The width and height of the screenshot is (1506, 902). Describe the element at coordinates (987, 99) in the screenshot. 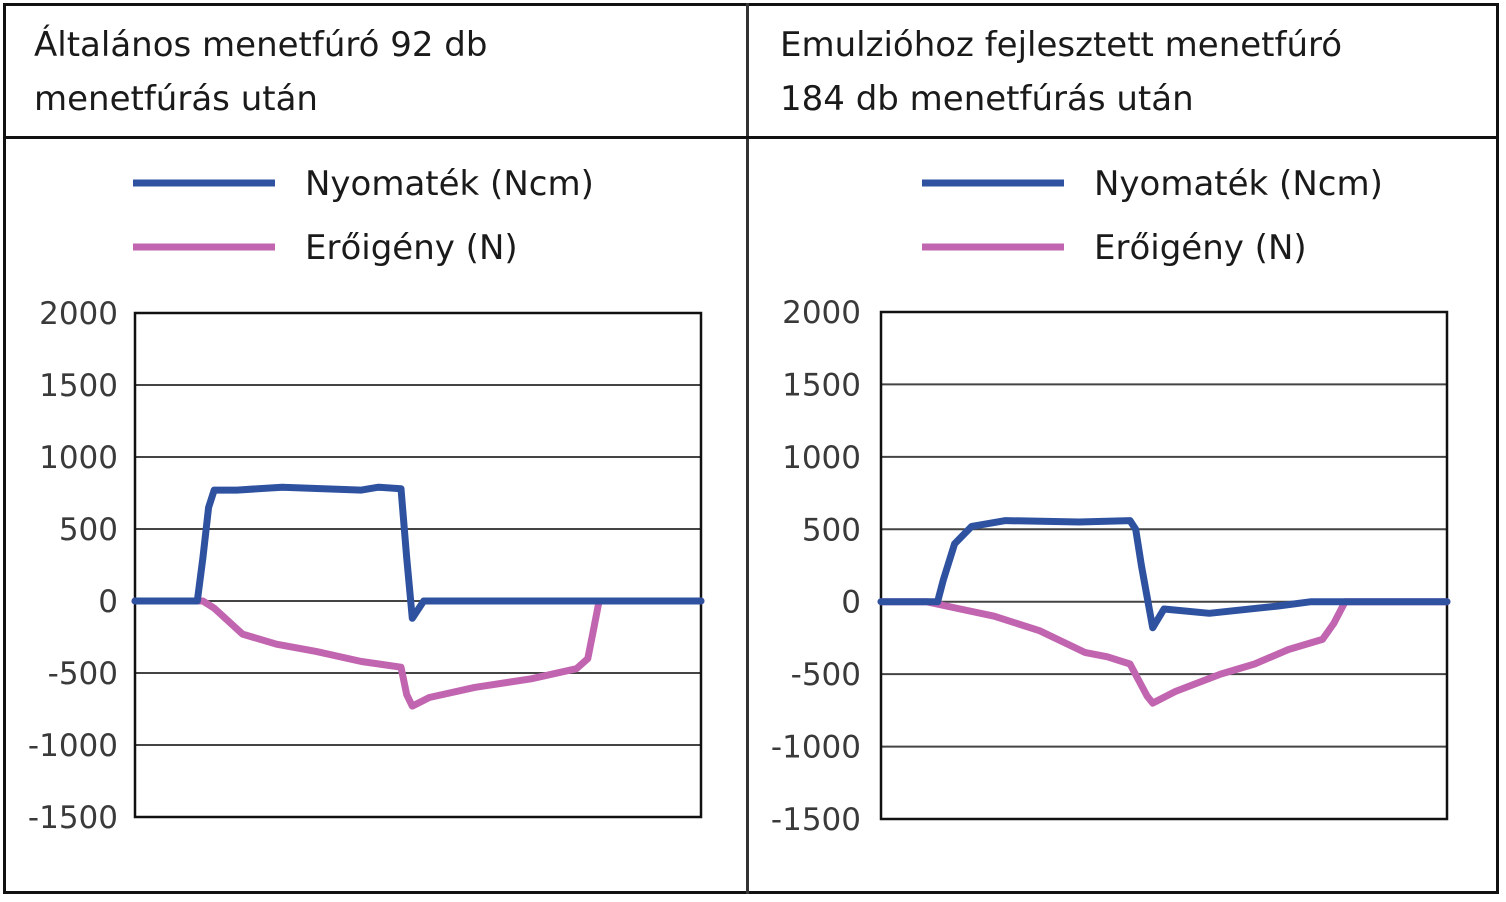

I see `right-header-line2: 184 db menetfúrás után` at that location.